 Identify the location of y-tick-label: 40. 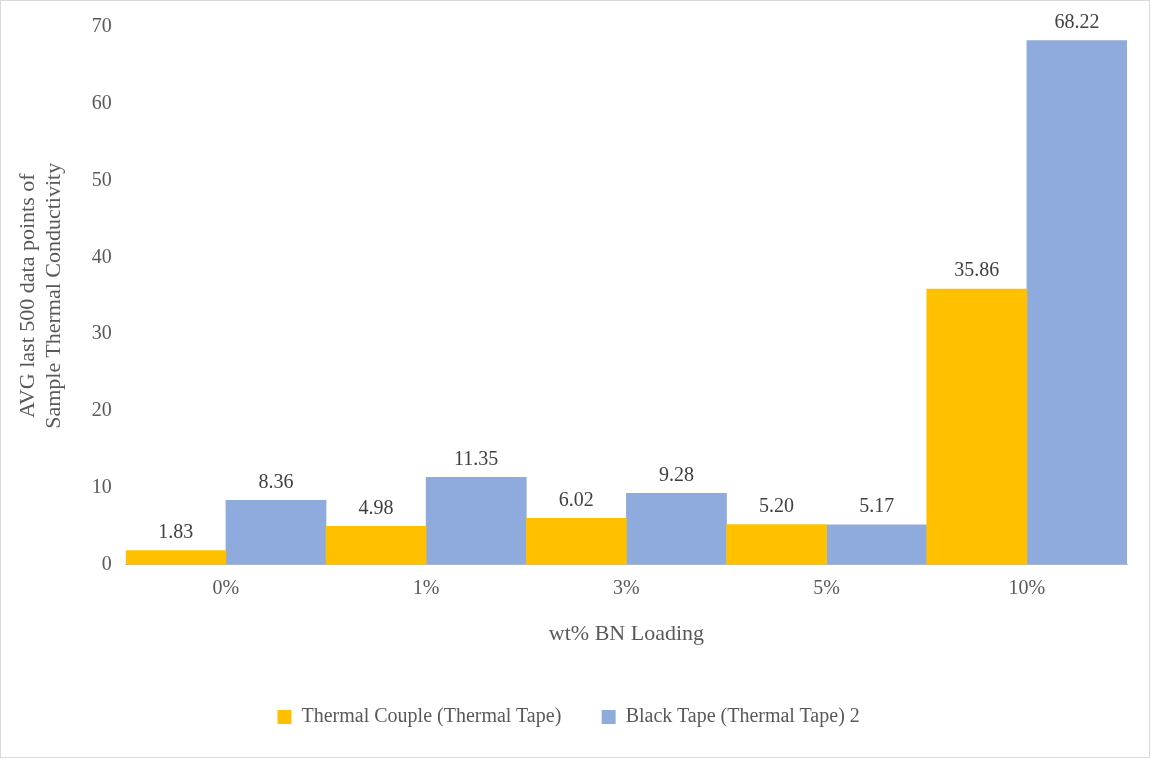
(101, 255).